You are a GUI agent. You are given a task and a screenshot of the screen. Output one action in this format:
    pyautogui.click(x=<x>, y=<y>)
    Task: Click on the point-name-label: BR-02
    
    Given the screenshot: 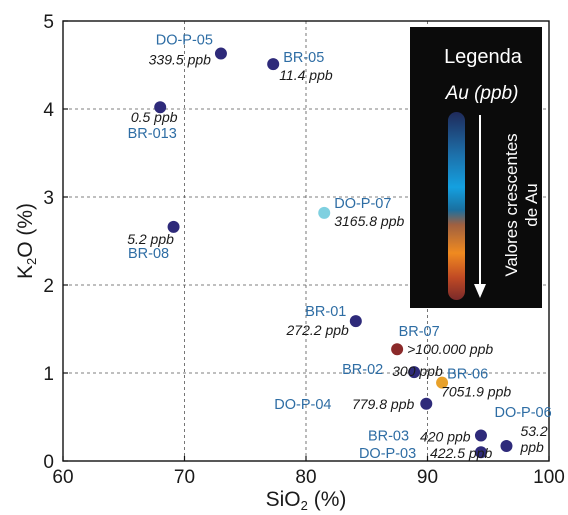 What is the action you would take?
    pyautogui.click(x=362, y=370)
    